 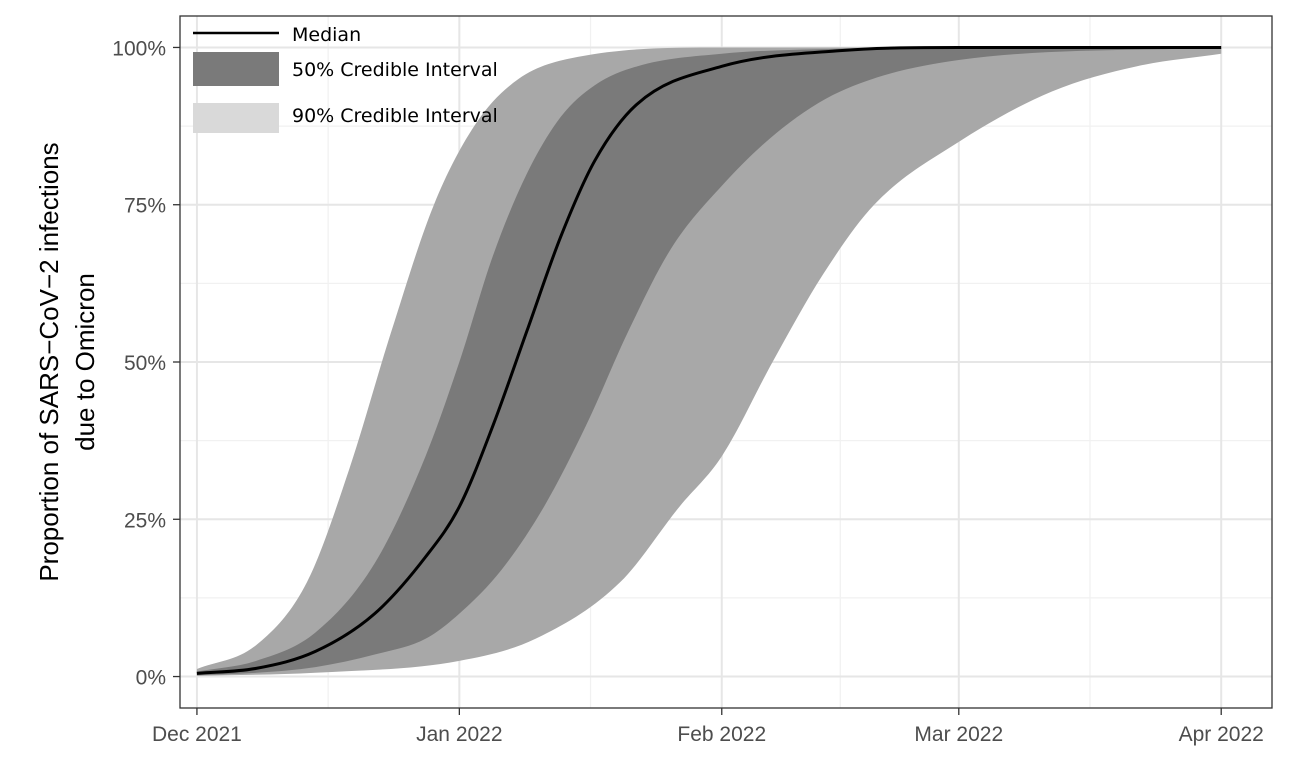 What do you see at coordinates (236, 118) in the screenshot?
I see `legend-key-90ci` at bounding box center [236, 118].